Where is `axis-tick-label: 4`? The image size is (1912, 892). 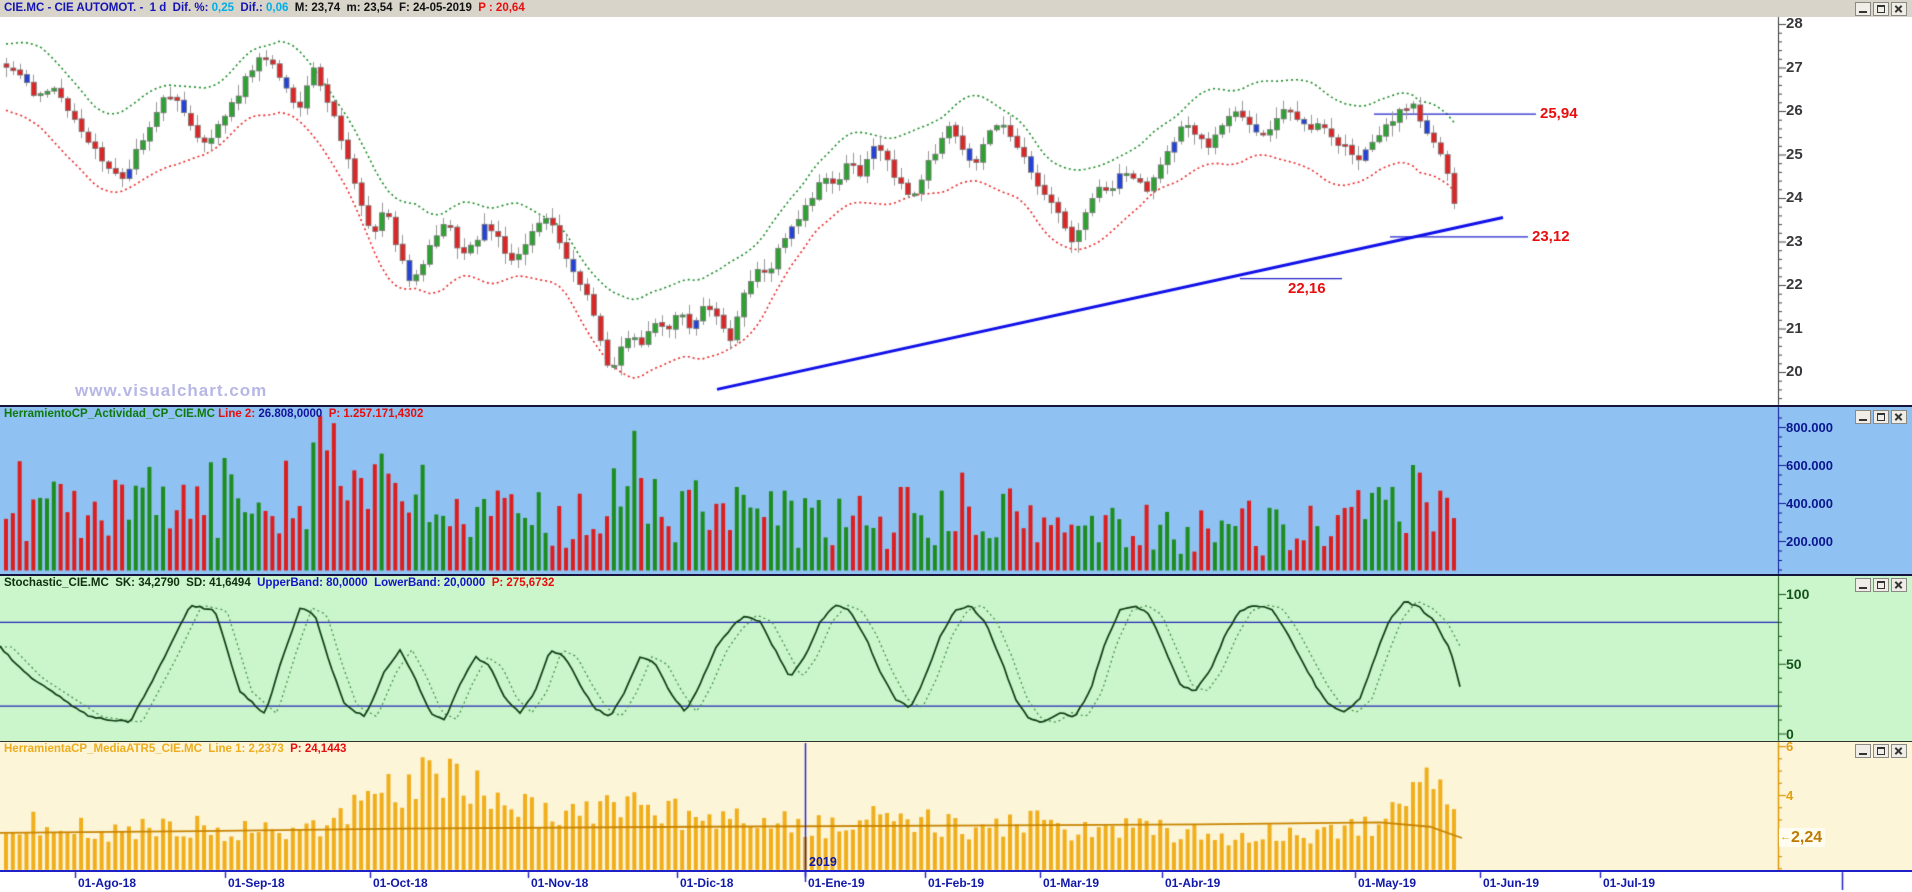
axis-tick-label: 4 is located at coordinates (1790, 795).